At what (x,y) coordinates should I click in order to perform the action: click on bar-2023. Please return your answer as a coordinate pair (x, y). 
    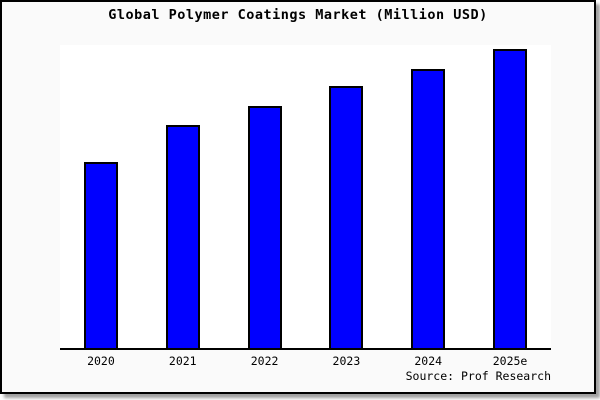
    Looking at the image, I should click on (346, 218).